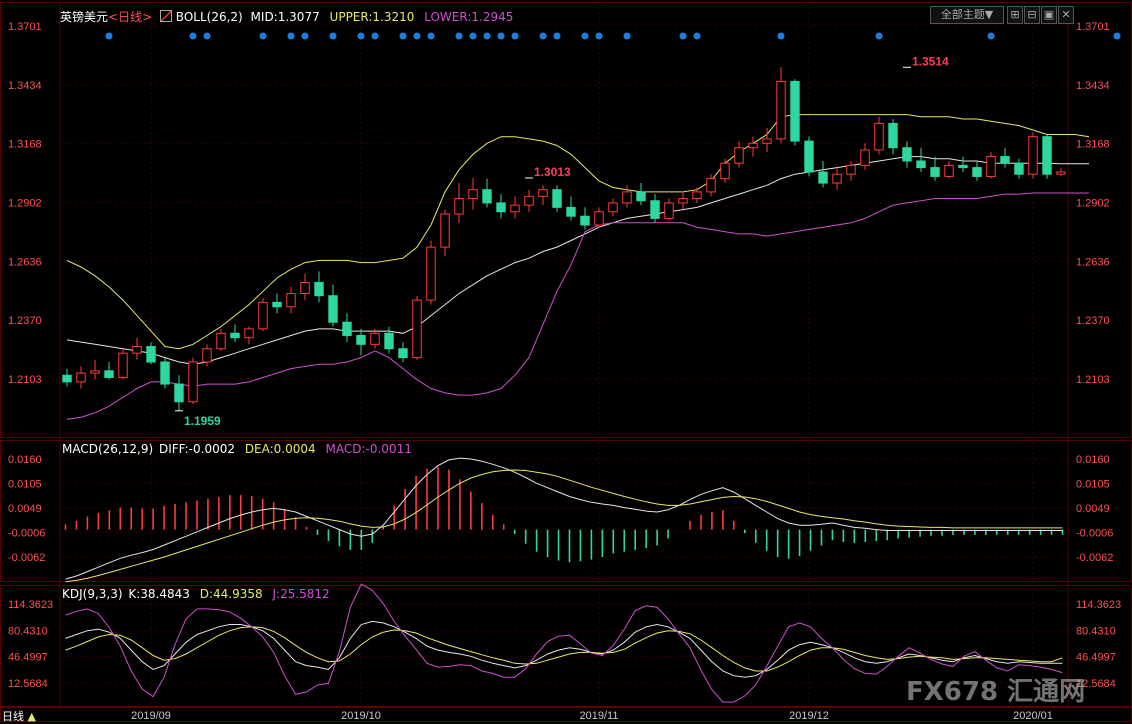  Describe the element at coordinates (25, 27) in the screenshot. I see `price-tick-left: 1.3701` at that location.